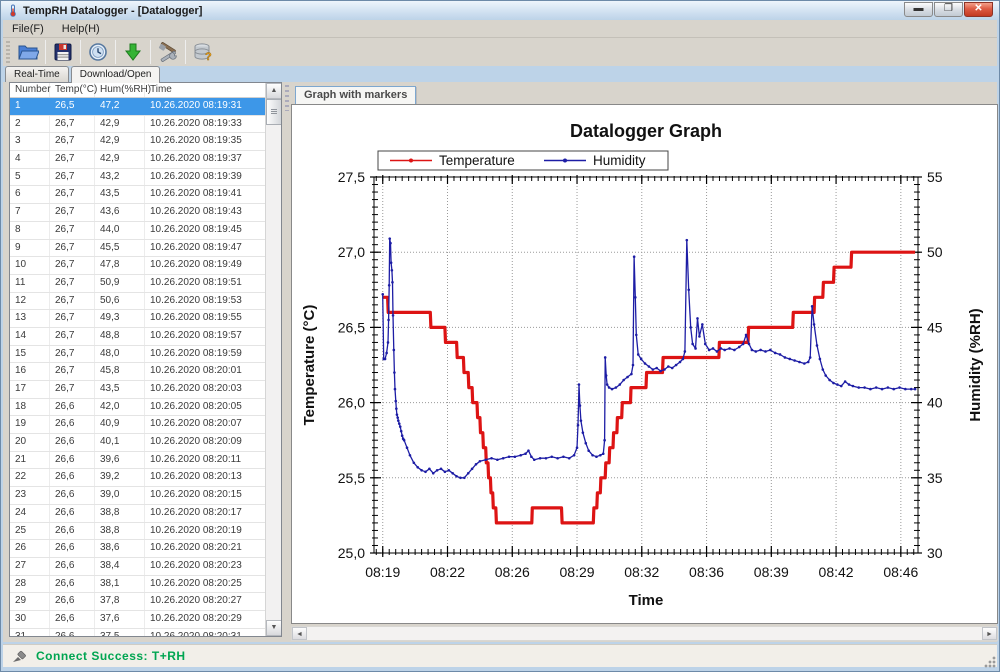 Image resolution: width=1000 pixels, height=672 pixels. What do you see at coordinates (138, 107) in the screenshot?
I see `table-row: 1 26,5 47,2 10.26.2020 08:19:31` at bounding box center [138, 107].